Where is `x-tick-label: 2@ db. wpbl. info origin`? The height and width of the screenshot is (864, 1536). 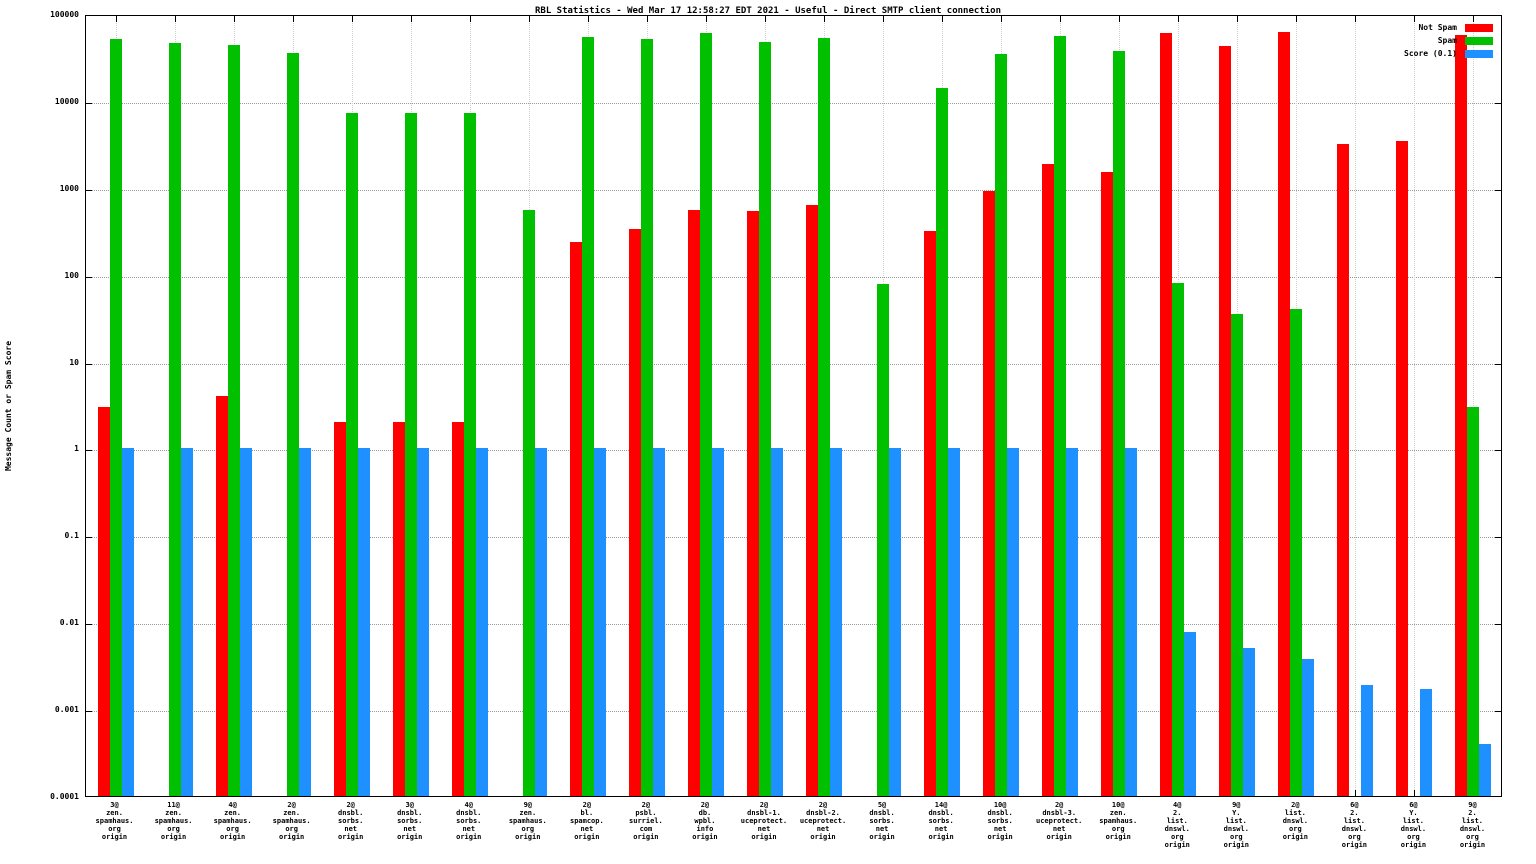
x-tick-label: 2@ db. wpbl. info origin is located at coordinates (705, 821).